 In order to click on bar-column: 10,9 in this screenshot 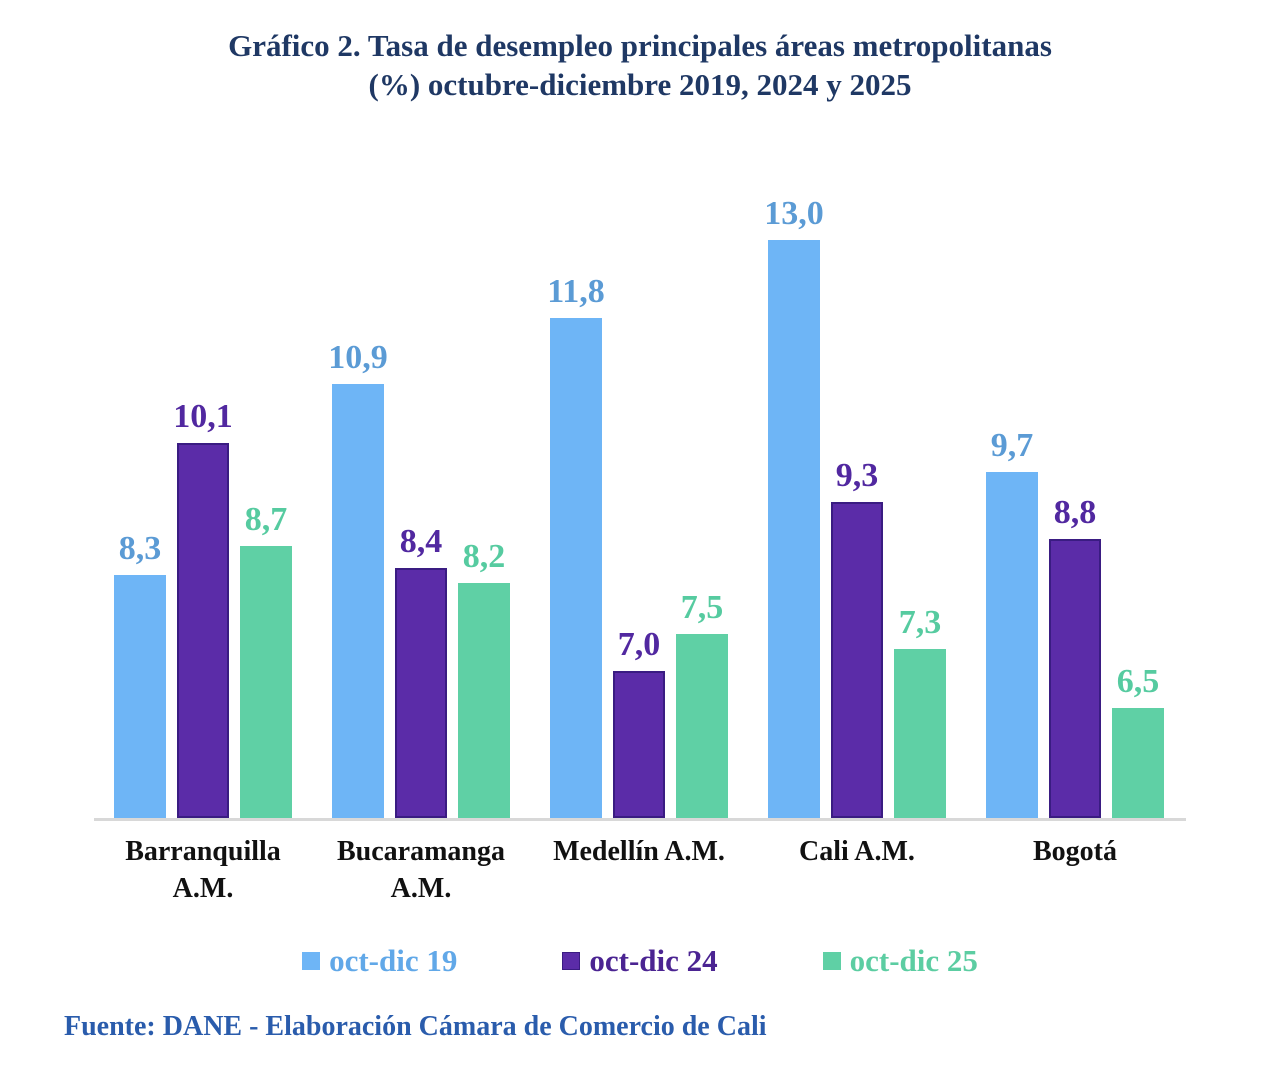, I will do `click(358, 507)`.